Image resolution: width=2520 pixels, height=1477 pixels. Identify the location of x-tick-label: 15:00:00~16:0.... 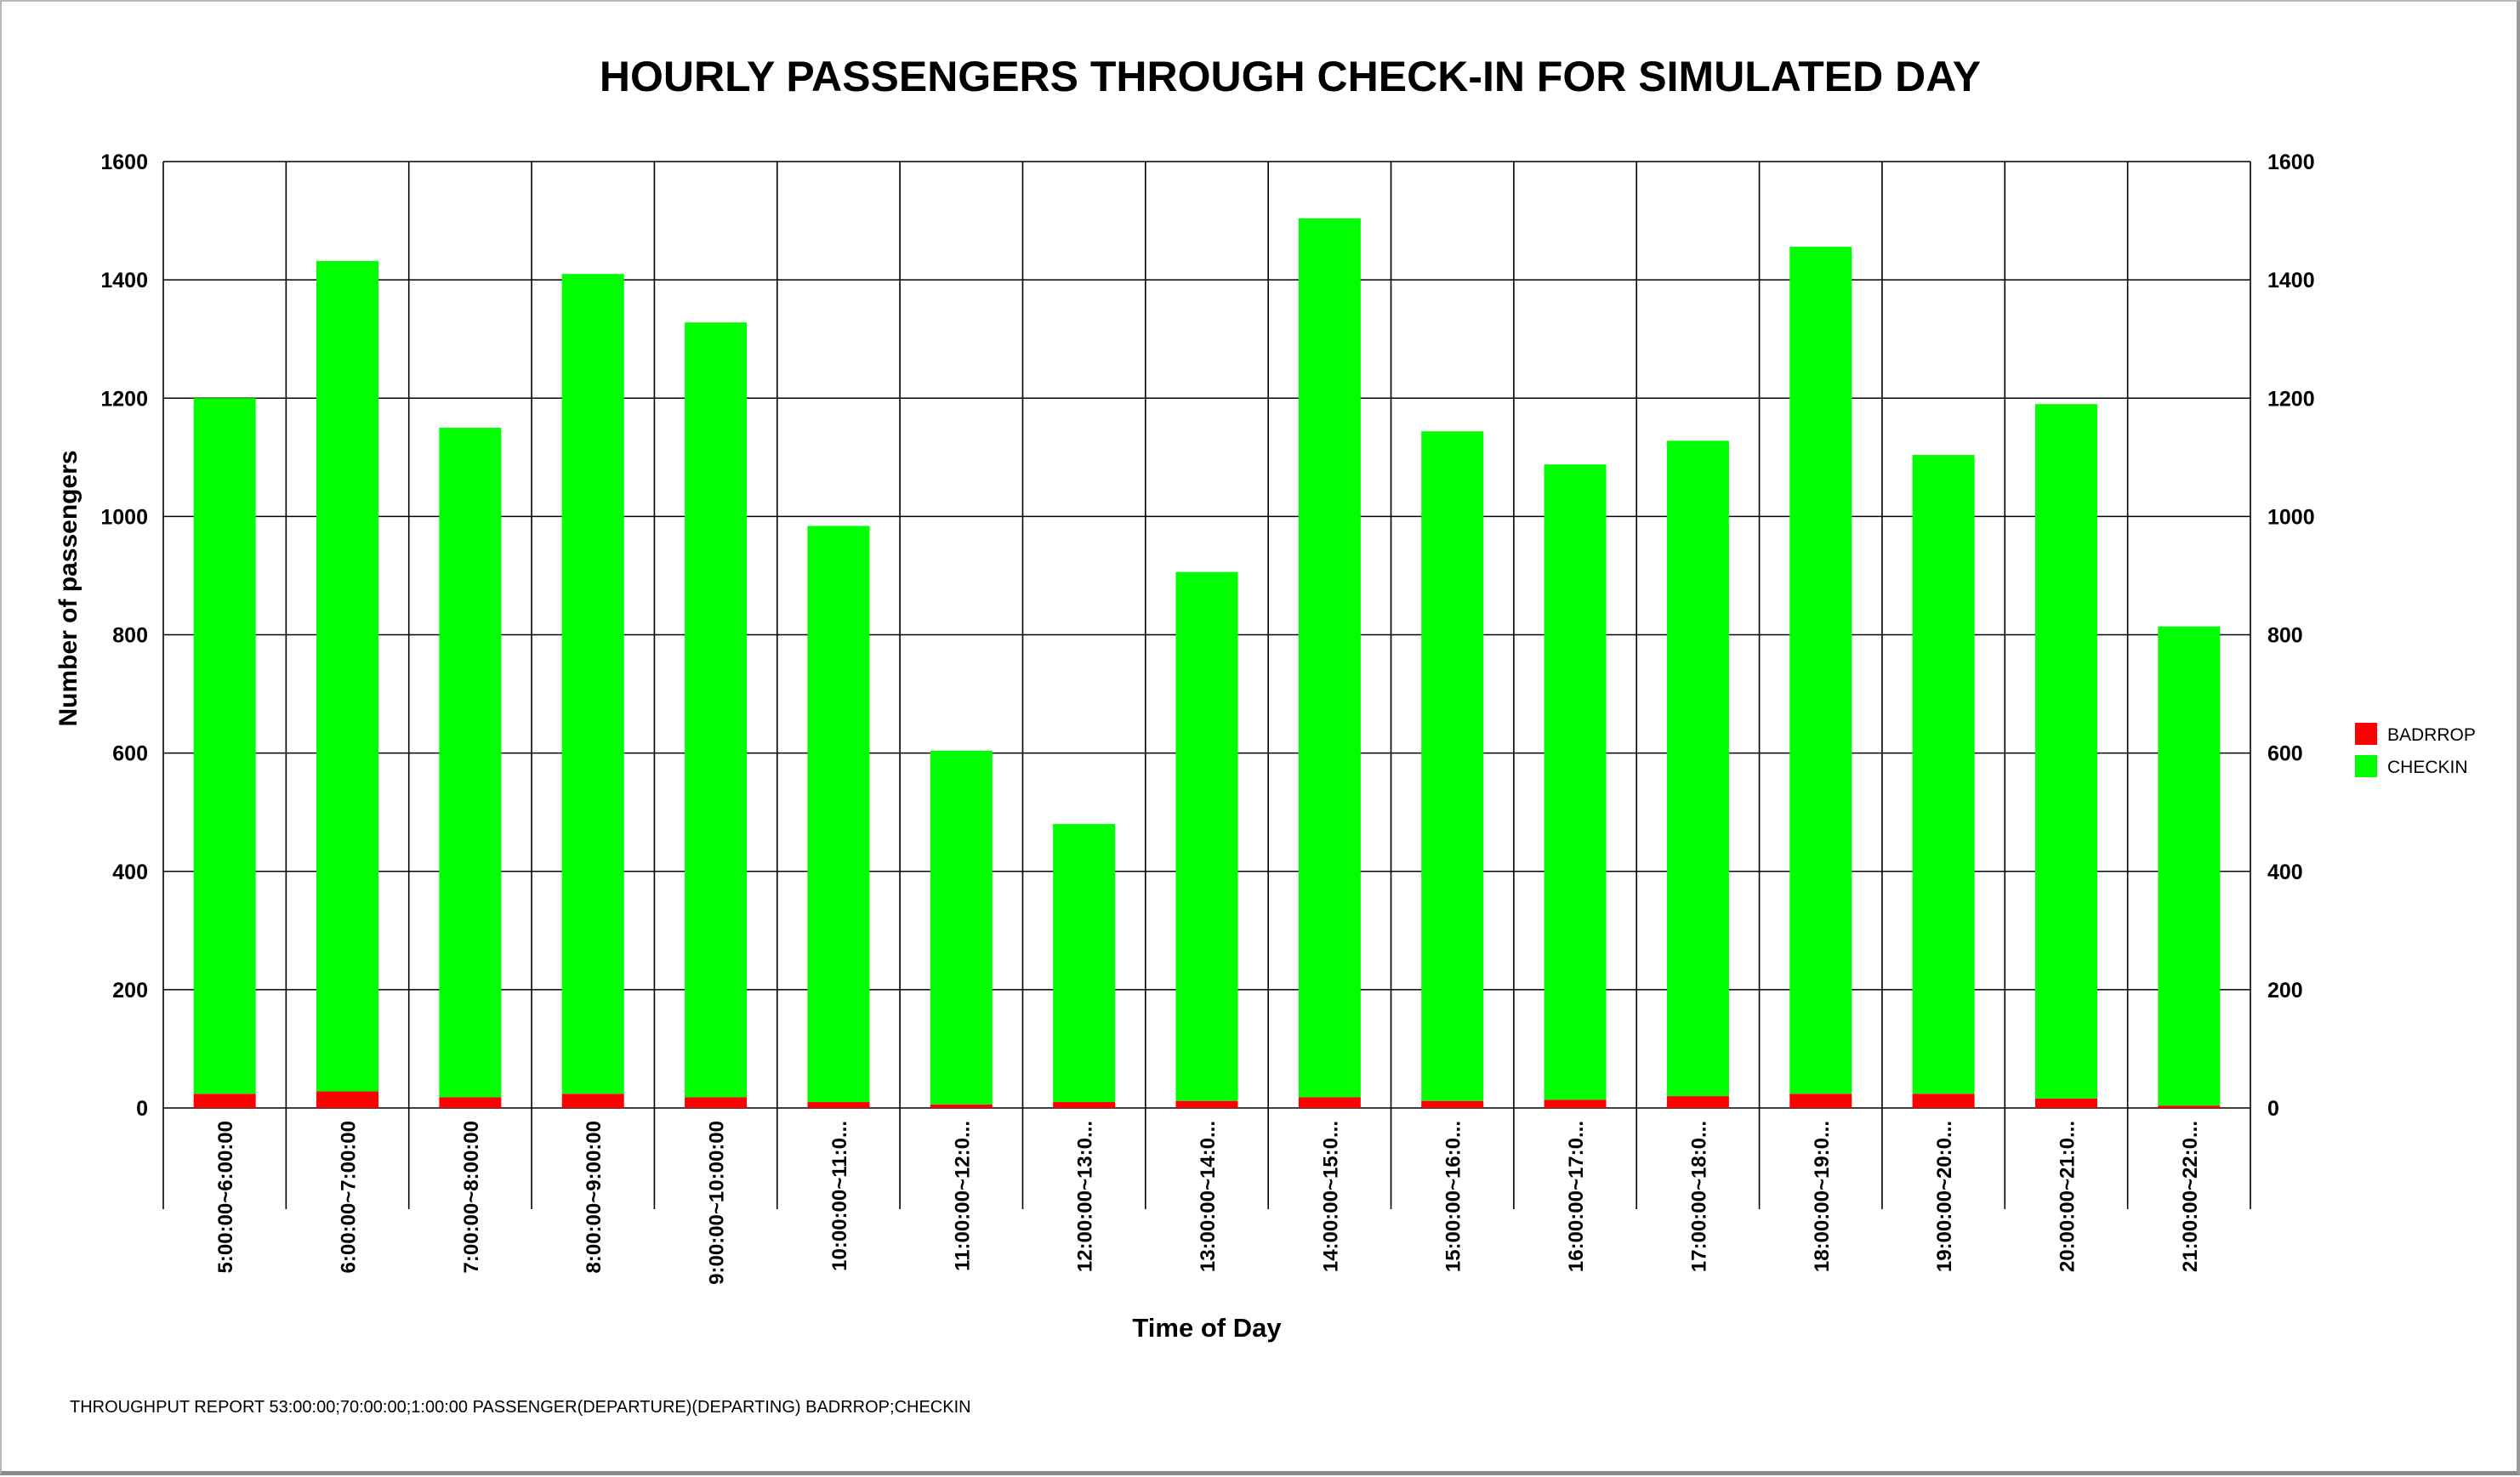
(1453, 1196).